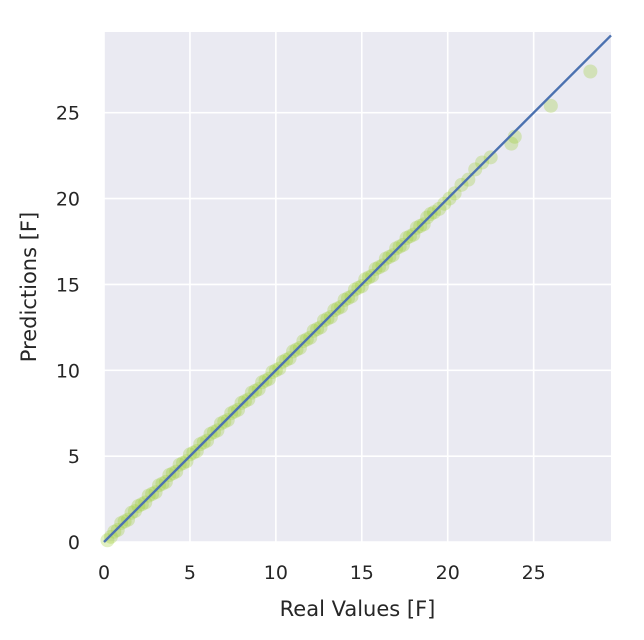 This screenshot has width=644, height=640. I want to click on x-tick-label: 5, so click(190, 573).